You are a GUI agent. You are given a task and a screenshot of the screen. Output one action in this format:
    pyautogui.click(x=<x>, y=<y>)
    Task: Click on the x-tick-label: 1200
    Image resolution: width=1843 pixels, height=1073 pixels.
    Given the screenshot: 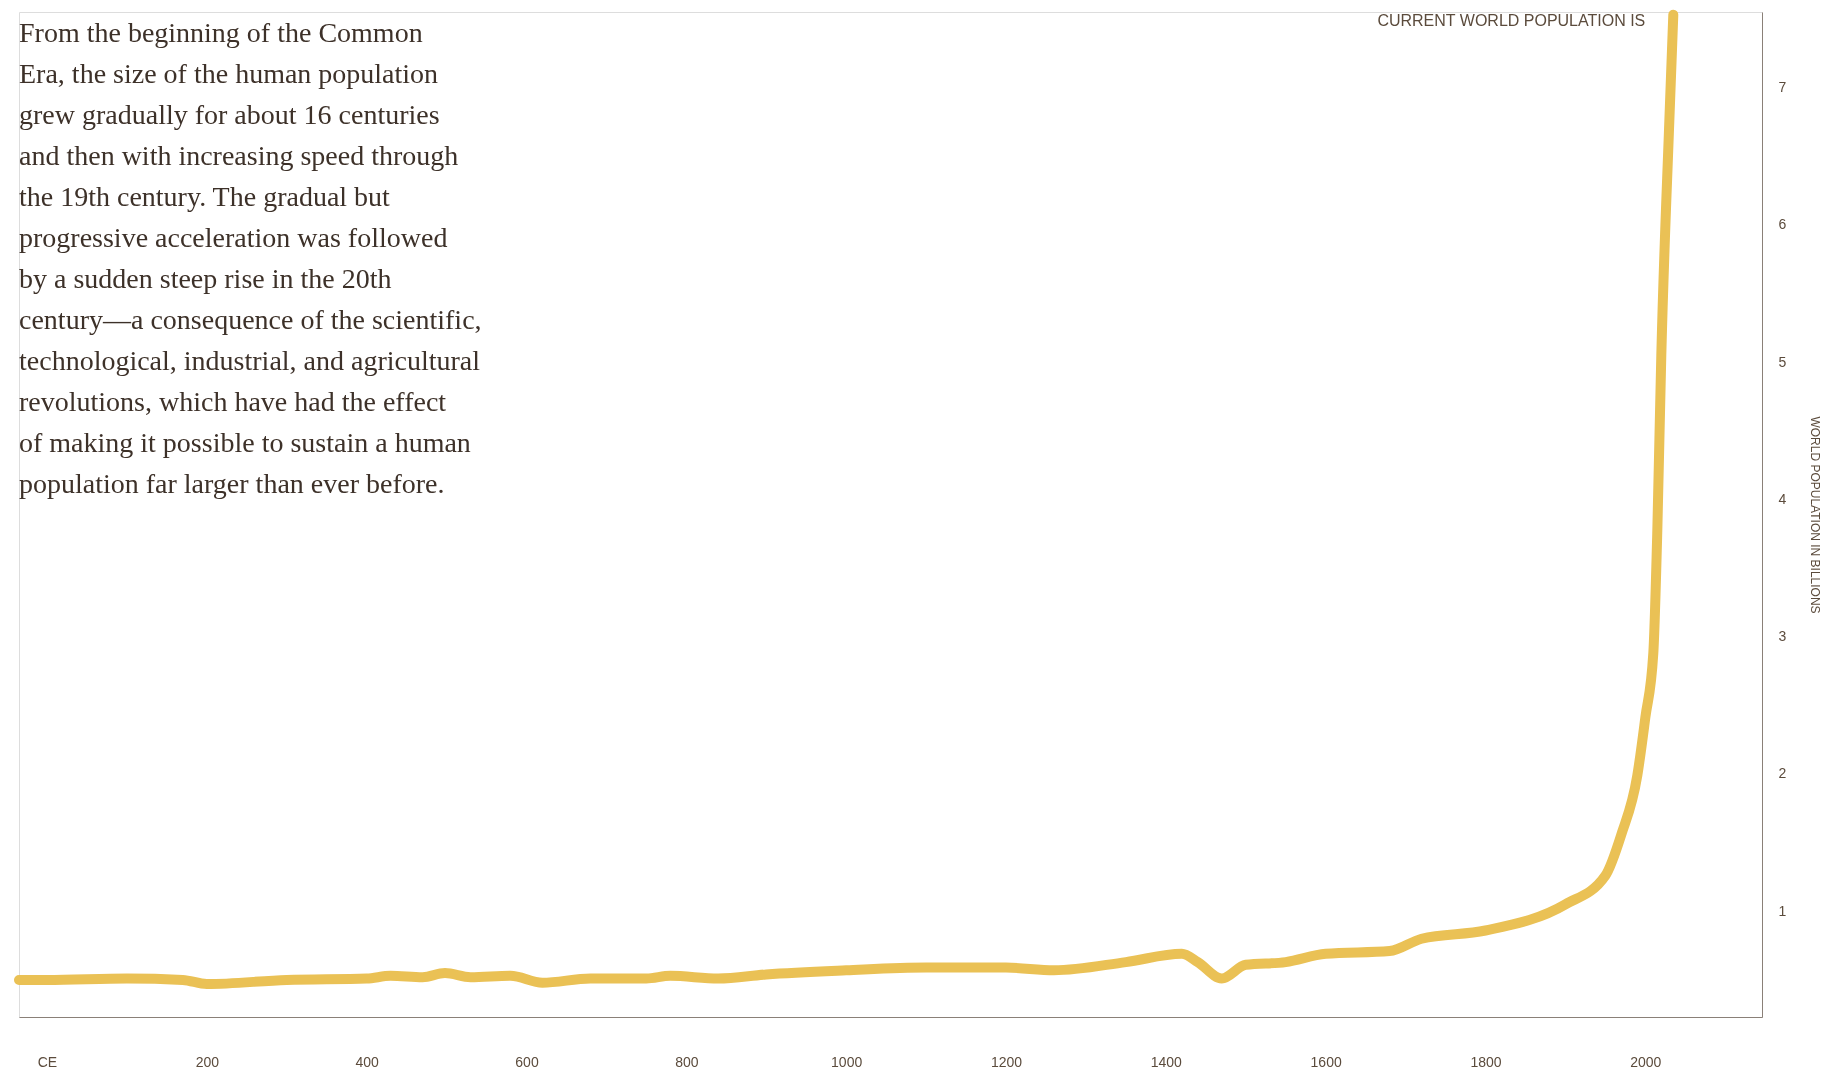 What is the action you would take?
    pyautogui.click(x=1006, y=1061)
    